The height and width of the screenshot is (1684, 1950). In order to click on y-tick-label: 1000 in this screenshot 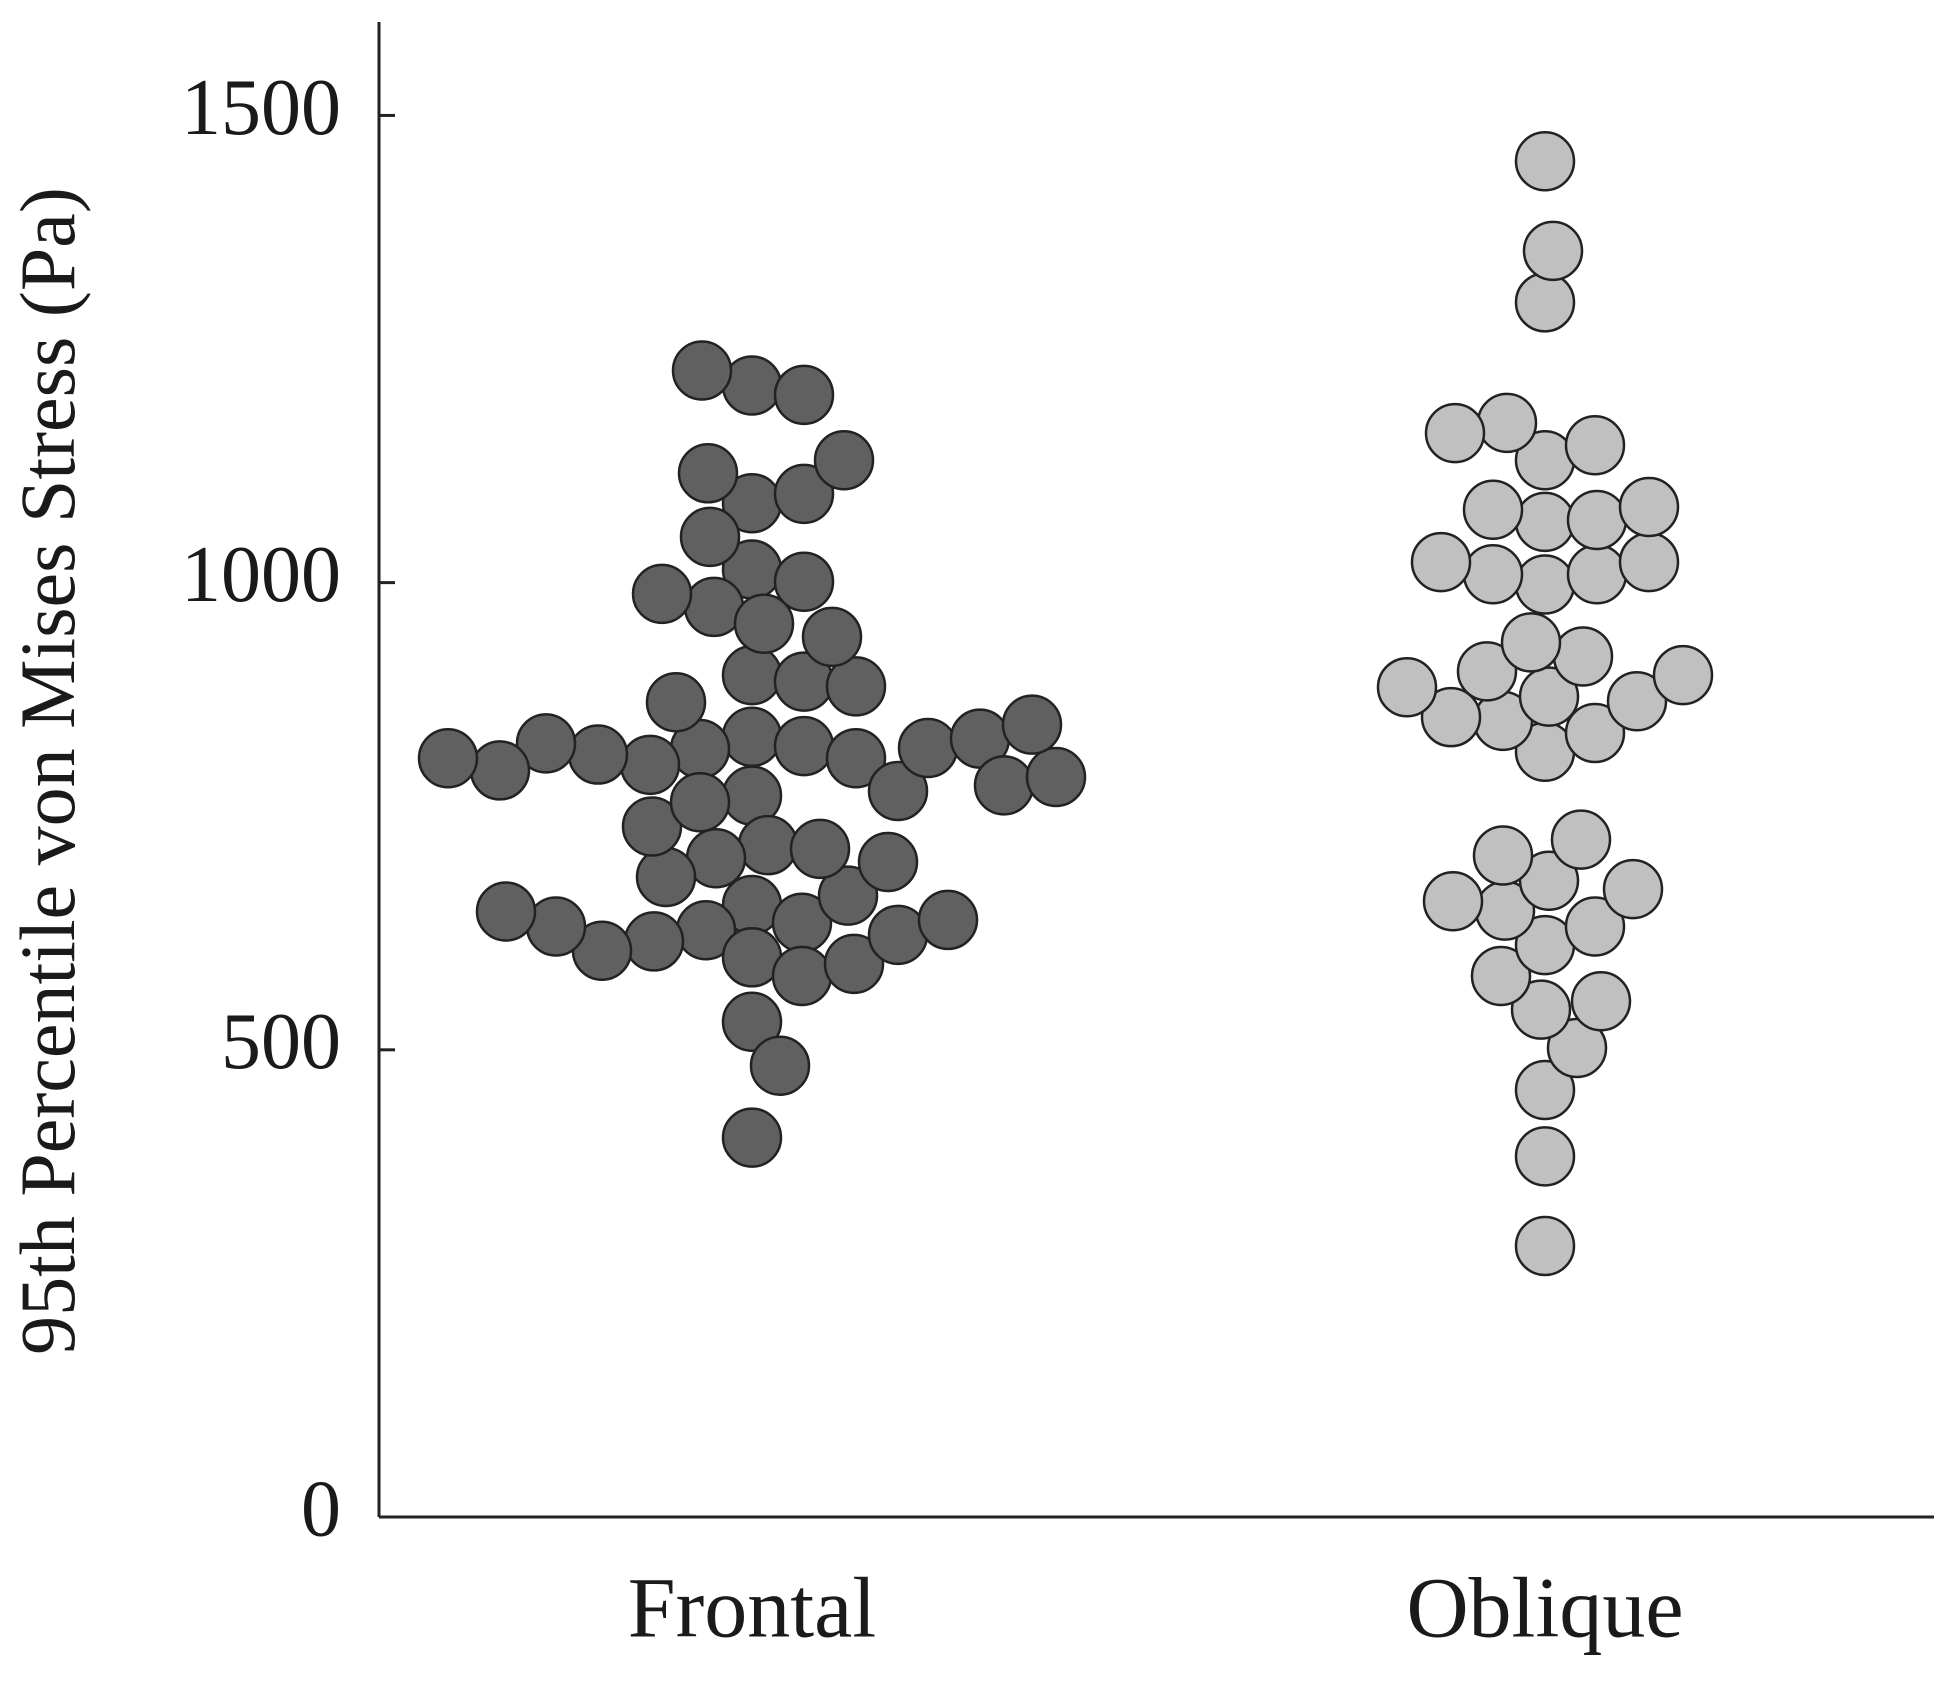, I will do `click(261, 575)`.